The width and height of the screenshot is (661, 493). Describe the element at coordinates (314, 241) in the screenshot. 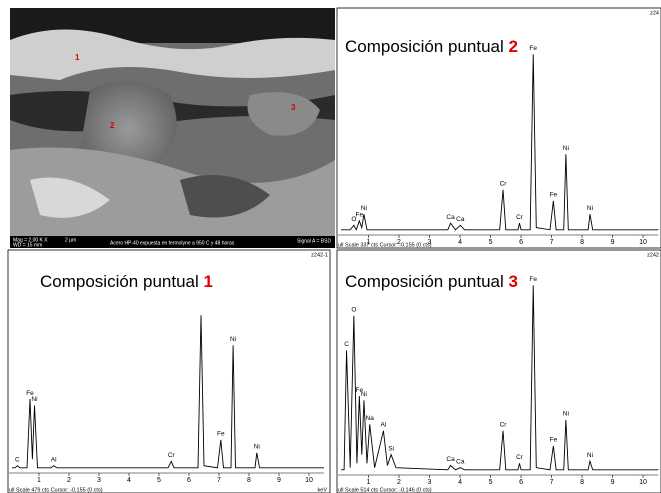

I see `sem-signal: Signal A = BSD` at that location.